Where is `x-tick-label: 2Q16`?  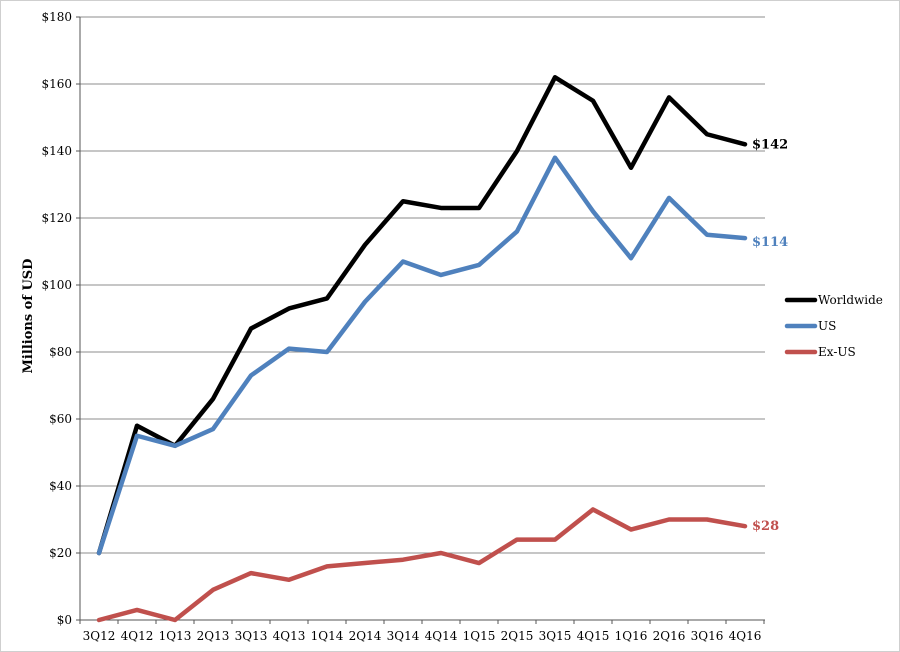 x-tick-label: 2Q16 is located at coordinates (669, 636).